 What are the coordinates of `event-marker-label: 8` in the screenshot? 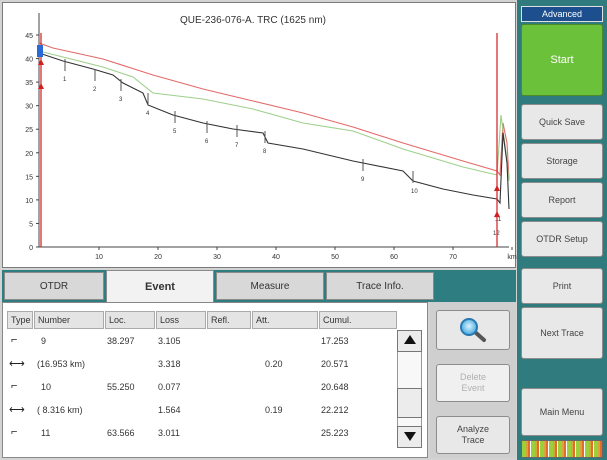 It's located at (265, 152).